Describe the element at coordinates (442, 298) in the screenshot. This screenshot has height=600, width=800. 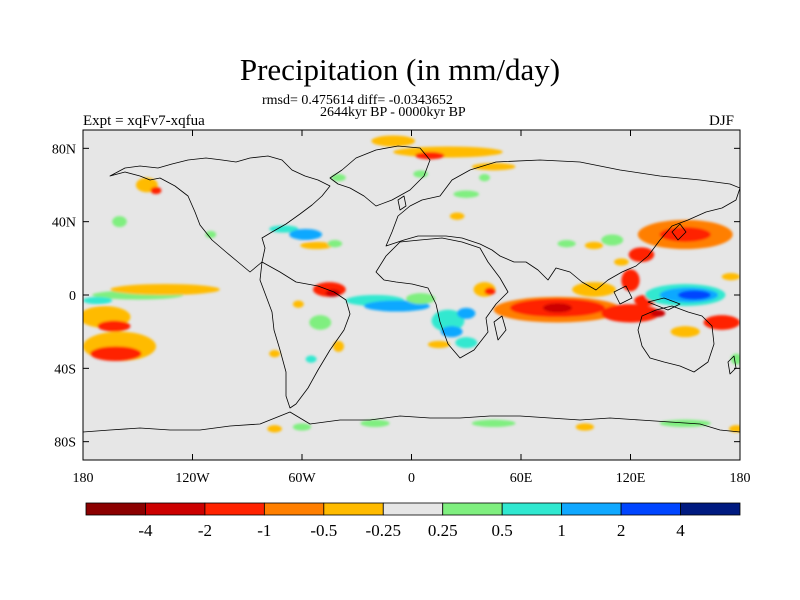
I see `coast-africa` at that location.